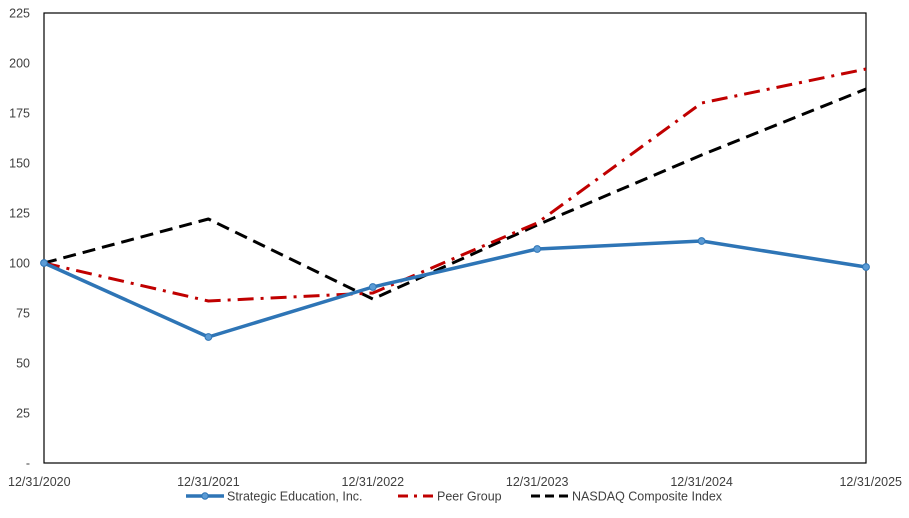 The width and height of the screenshot is (909, 518). Describe the element at coordinates (39, 482) in the screenshot. I see `x-tick-label: 12/31/2020` at that location.